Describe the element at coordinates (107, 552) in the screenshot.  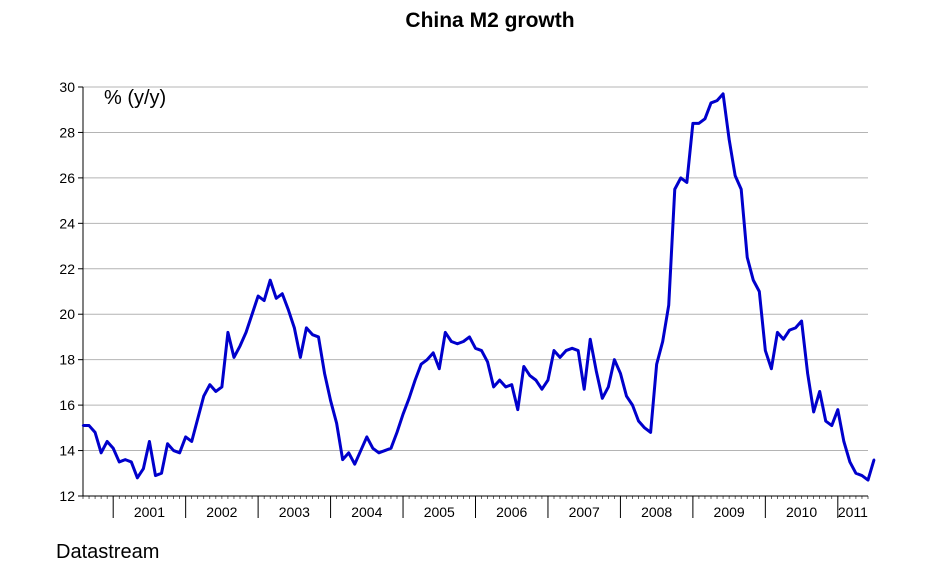
I see `source-label: Datastream` at that location.